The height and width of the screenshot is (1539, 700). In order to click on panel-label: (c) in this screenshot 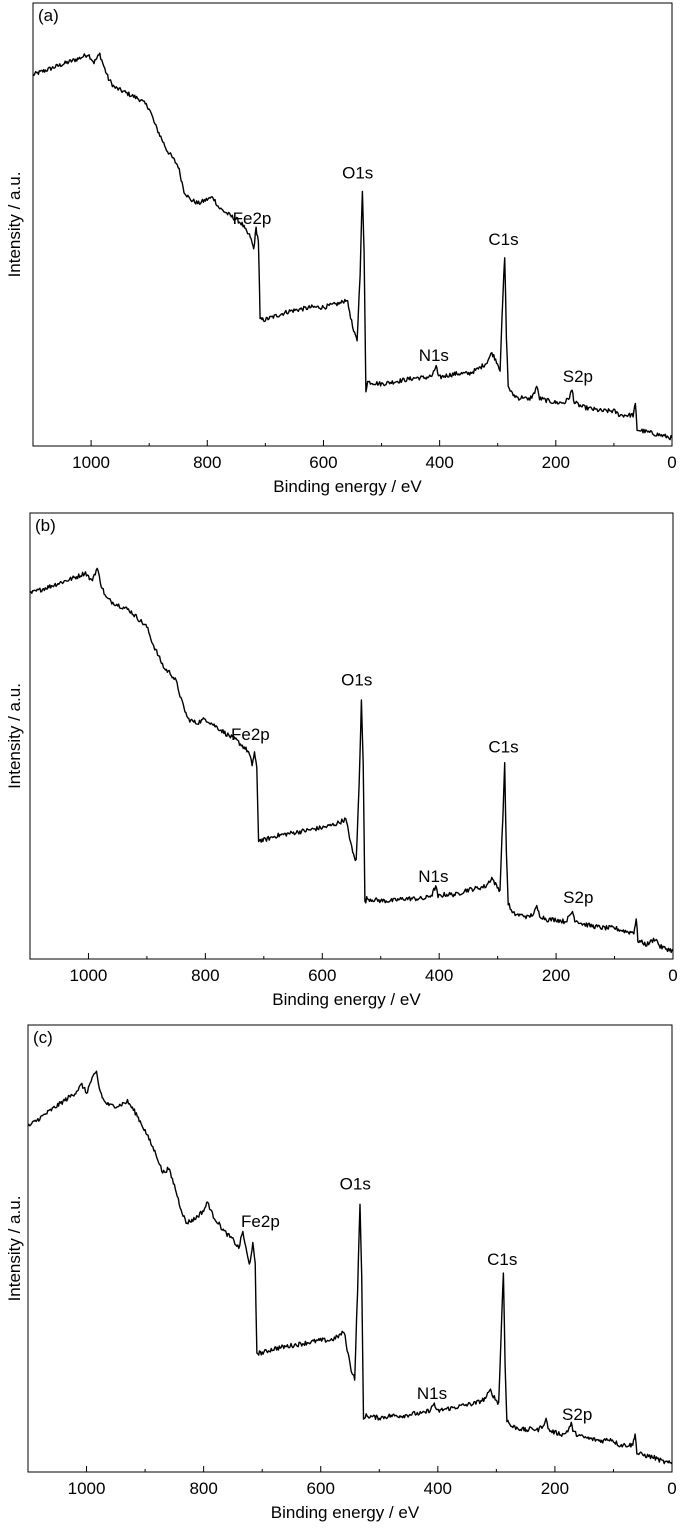, I will do `click(43, 1037)`.